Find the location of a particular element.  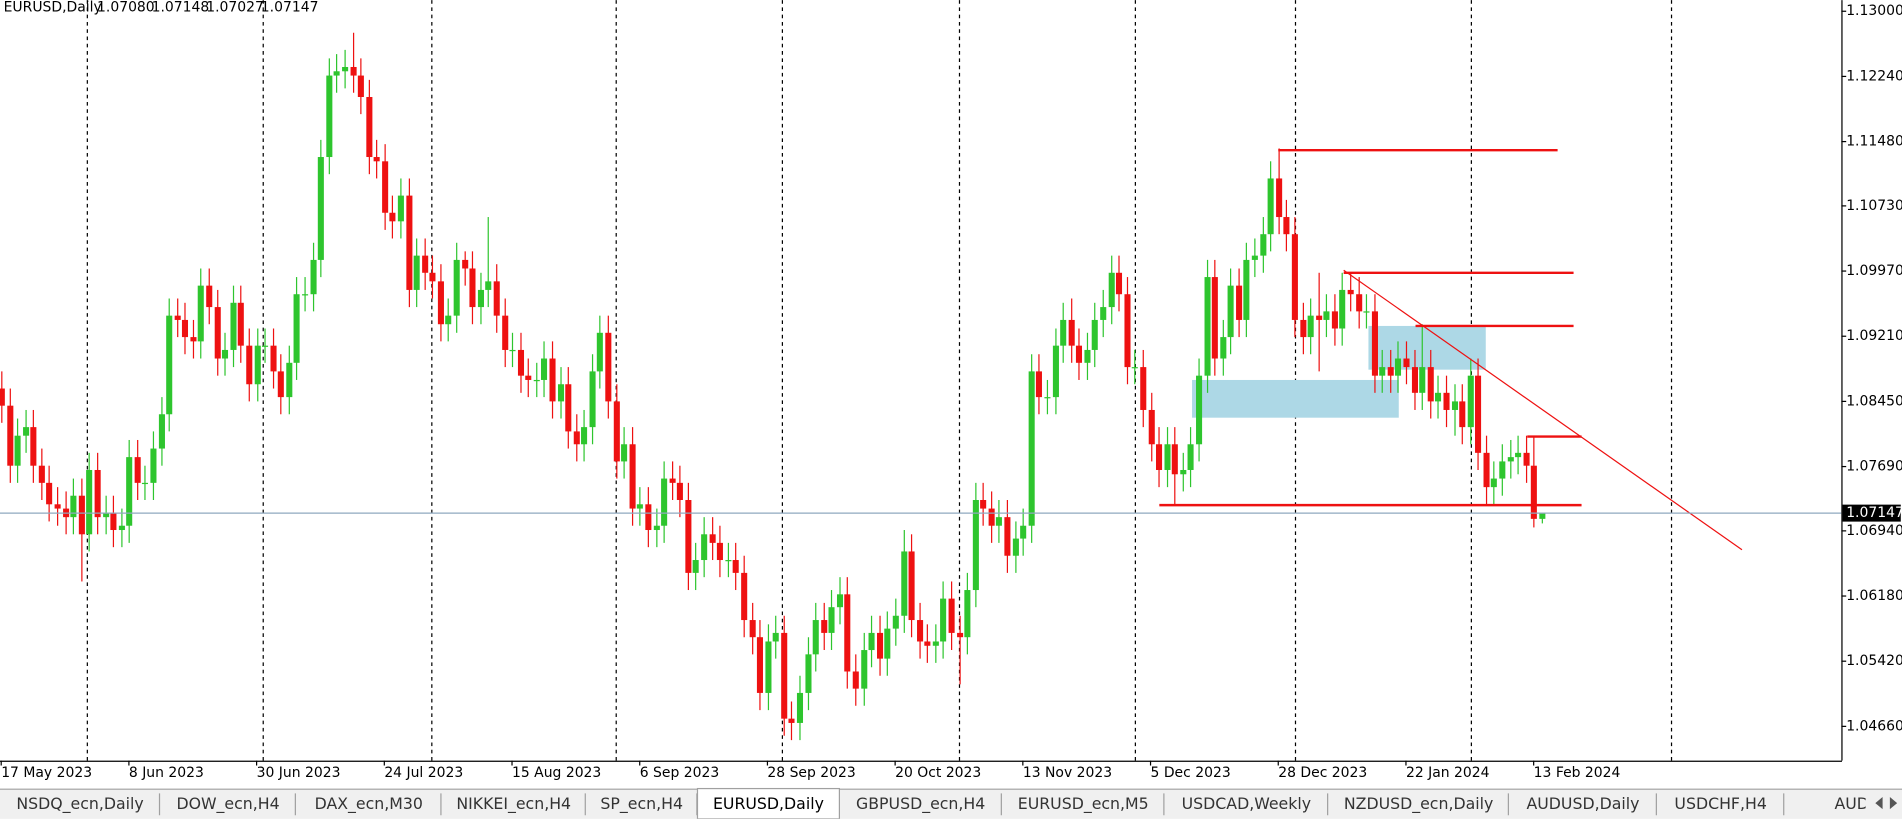

last-open: 1.07080 is located at coordinates (126, 7).